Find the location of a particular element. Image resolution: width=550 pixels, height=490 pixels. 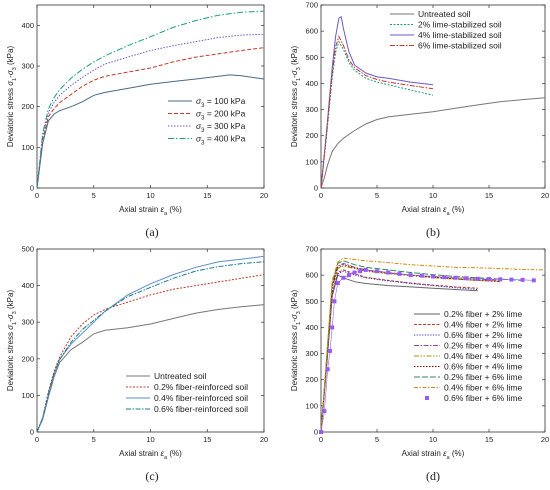

panel-label: (a) is located at coordinates (151, 232).